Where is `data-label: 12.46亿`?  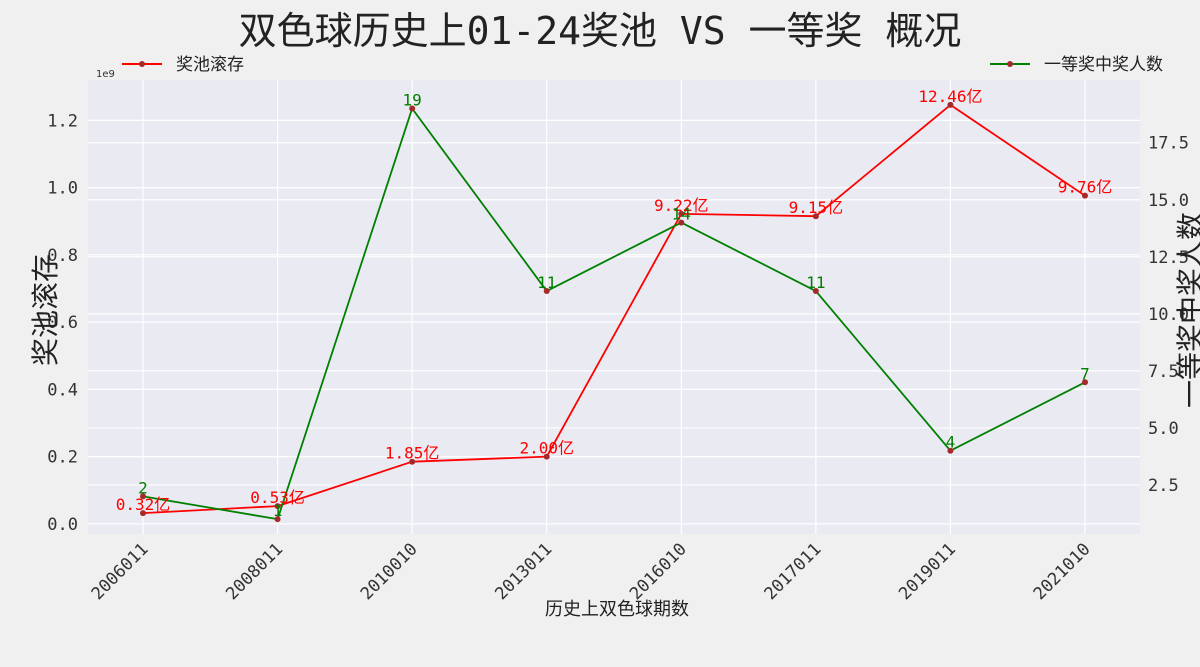
data-label: 12.46亿 is located at coordinates (950, 96).